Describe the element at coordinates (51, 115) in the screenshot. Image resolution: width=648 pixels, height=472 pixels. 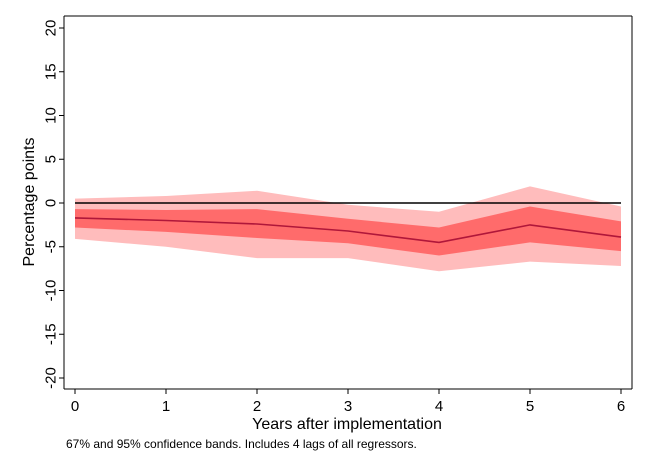
I see `y-tick-label: 10` at that location.